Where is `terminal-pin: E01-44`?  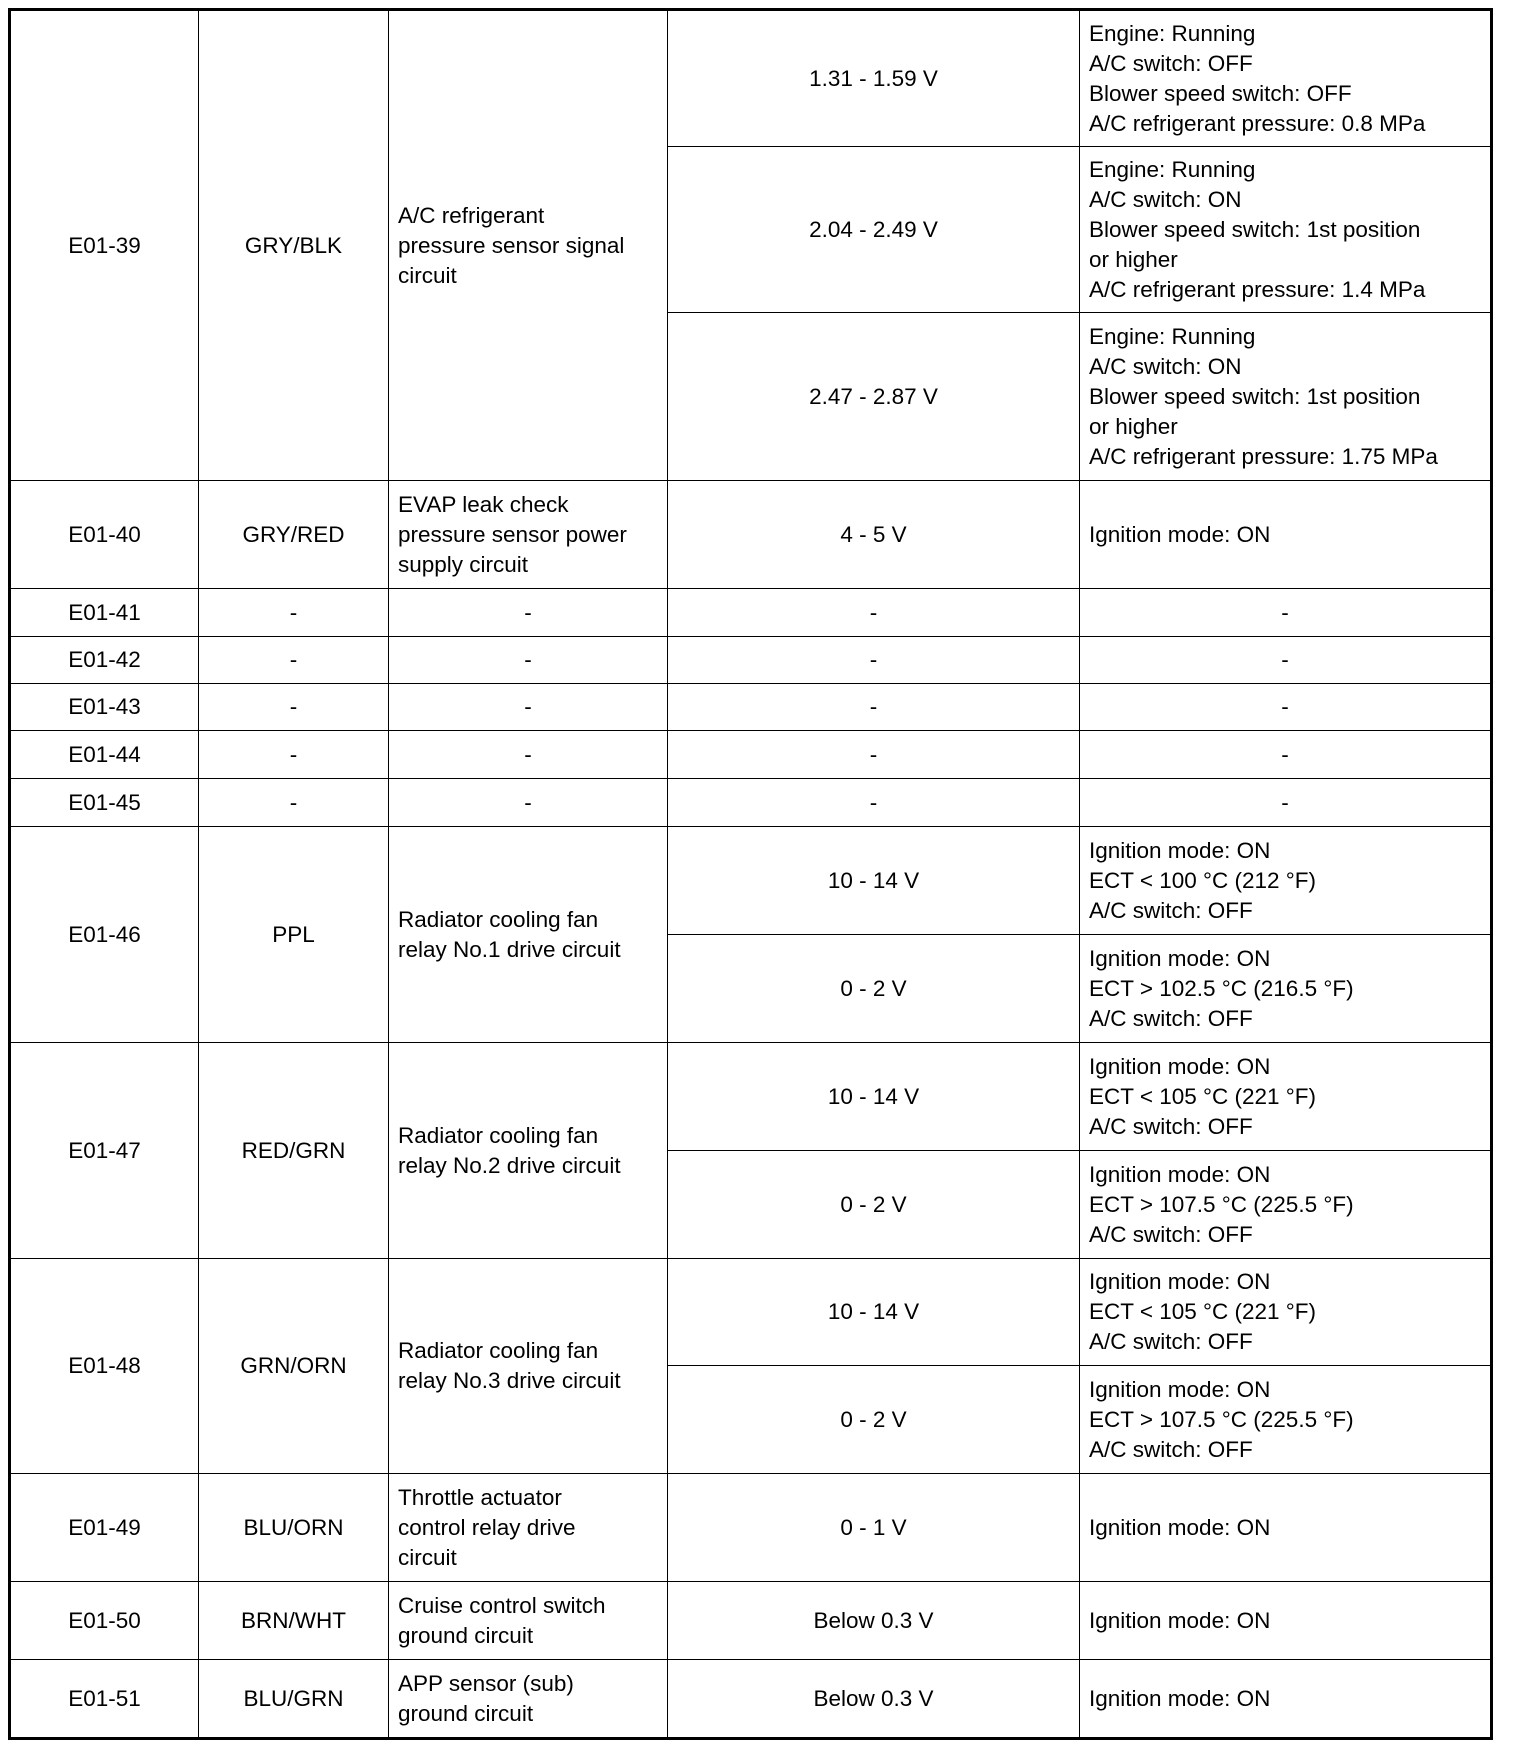 terminal-pin: E01-44 is located at coordinates (104, 754).